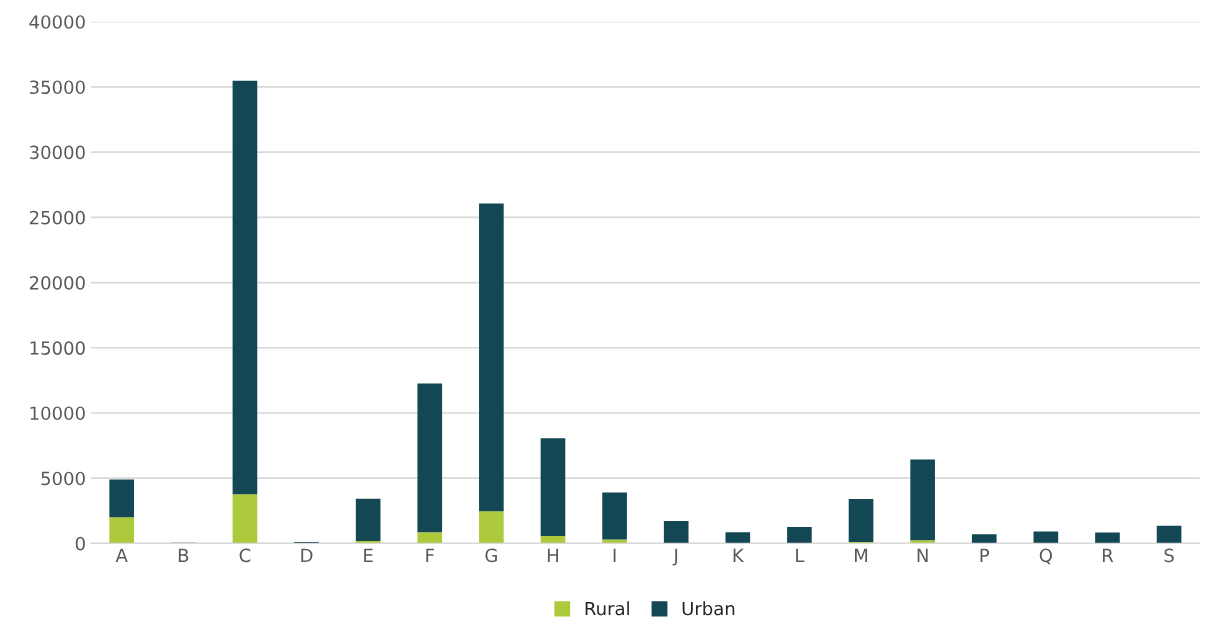 Image resolution: width=1212 pixels, height=621 pixels. What do you see at coordinates (1169, 555) in the screenshot?
I see `x-tick-label: S` at bounding box center [1169, 555].